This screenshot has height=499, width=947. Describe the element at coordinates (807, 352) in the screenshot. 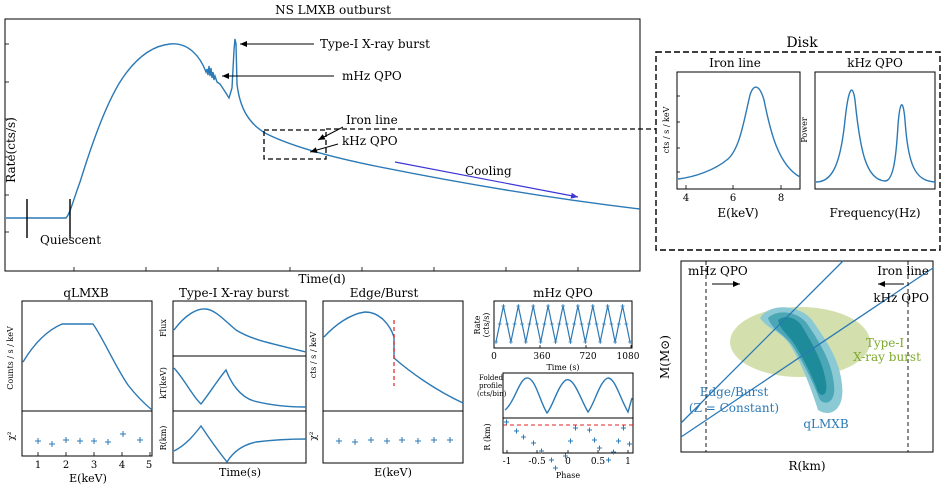

I see `khz-constraint-line` at that location.